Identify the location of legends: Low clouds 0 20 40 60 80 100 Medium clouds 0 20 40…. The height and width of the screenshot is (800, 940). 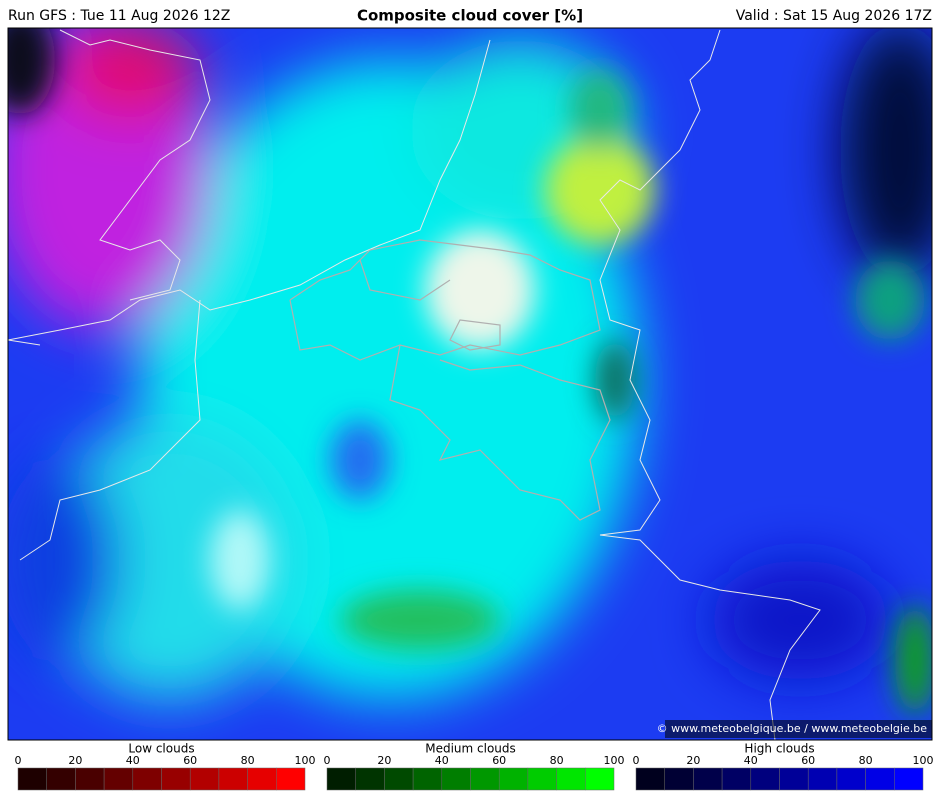
(474, 766).